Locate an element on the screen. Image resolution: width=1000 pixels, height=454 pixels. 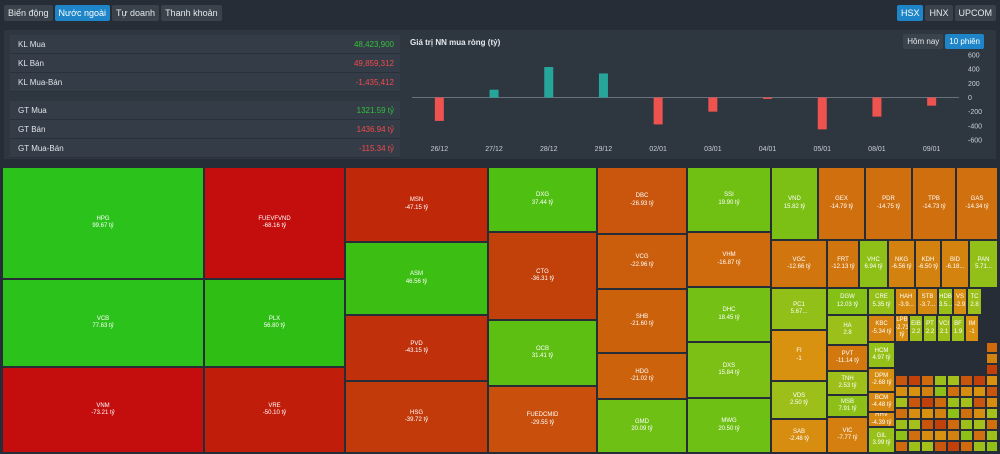
treemap-tile-hdg: HDG -21.02 tỷ is located at coordinates (642, 376).